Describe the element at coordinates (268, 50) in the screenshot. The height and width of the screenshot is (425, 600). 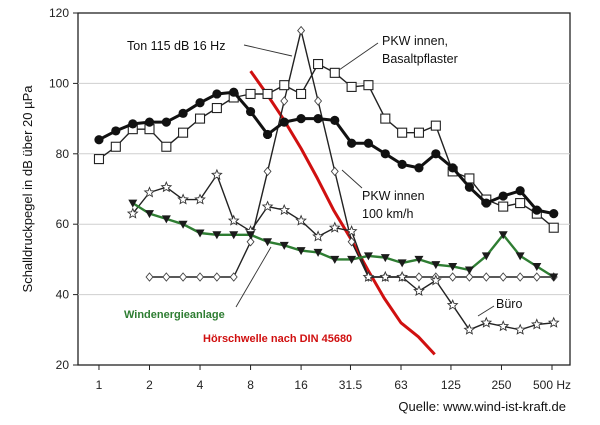
I see `leader-ton` at that location.